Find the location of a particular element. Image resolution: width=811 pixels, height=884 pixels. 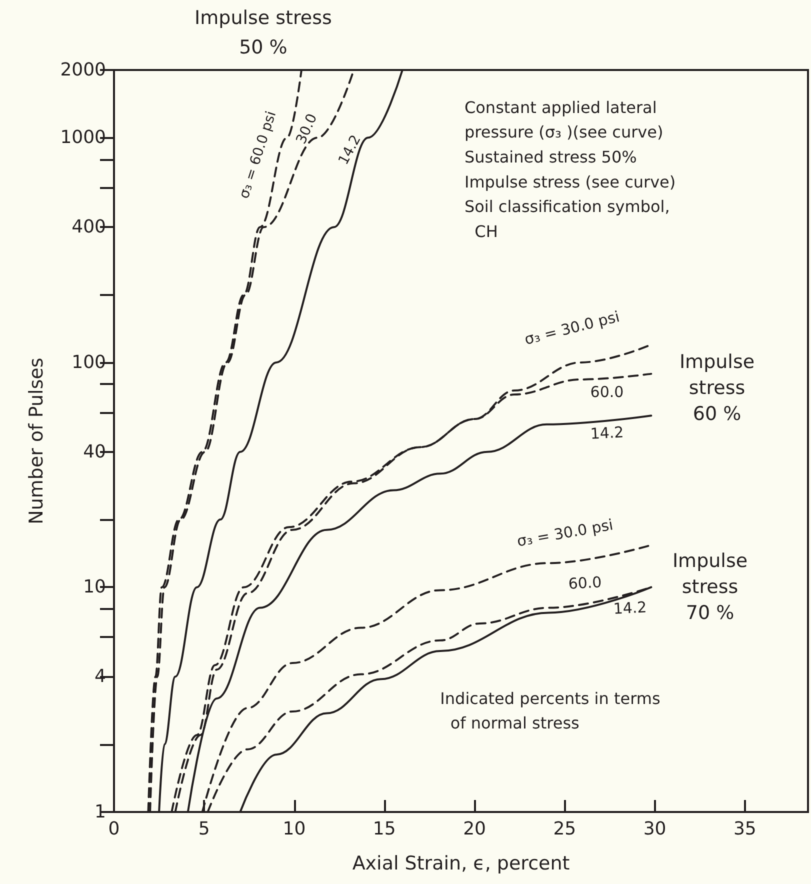

y-axis-title: Number of Pulses is located at coordinates (37, 441).